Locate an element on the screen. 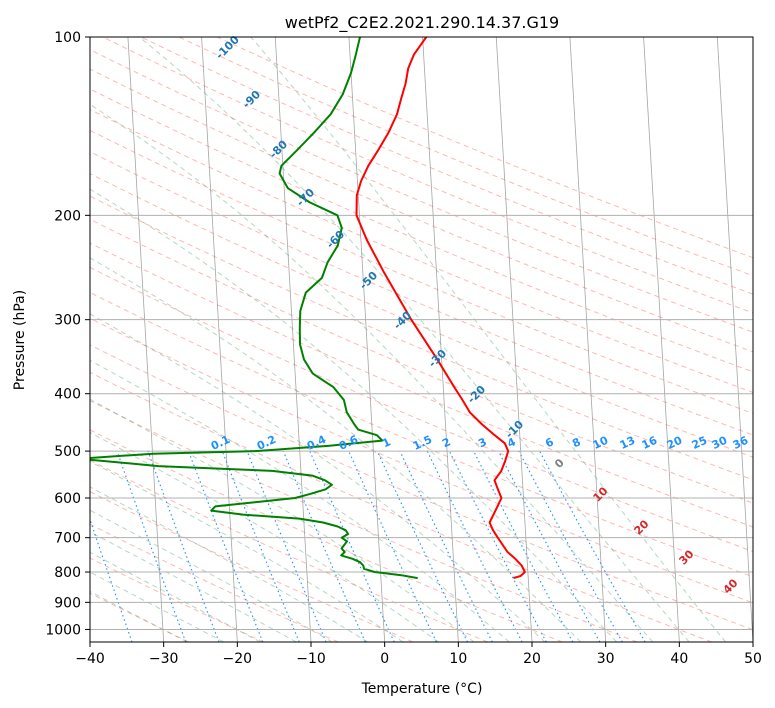 The image size is (775, 708). mixing-ratio-label: 0.6 is located at coordinates (348, 443).